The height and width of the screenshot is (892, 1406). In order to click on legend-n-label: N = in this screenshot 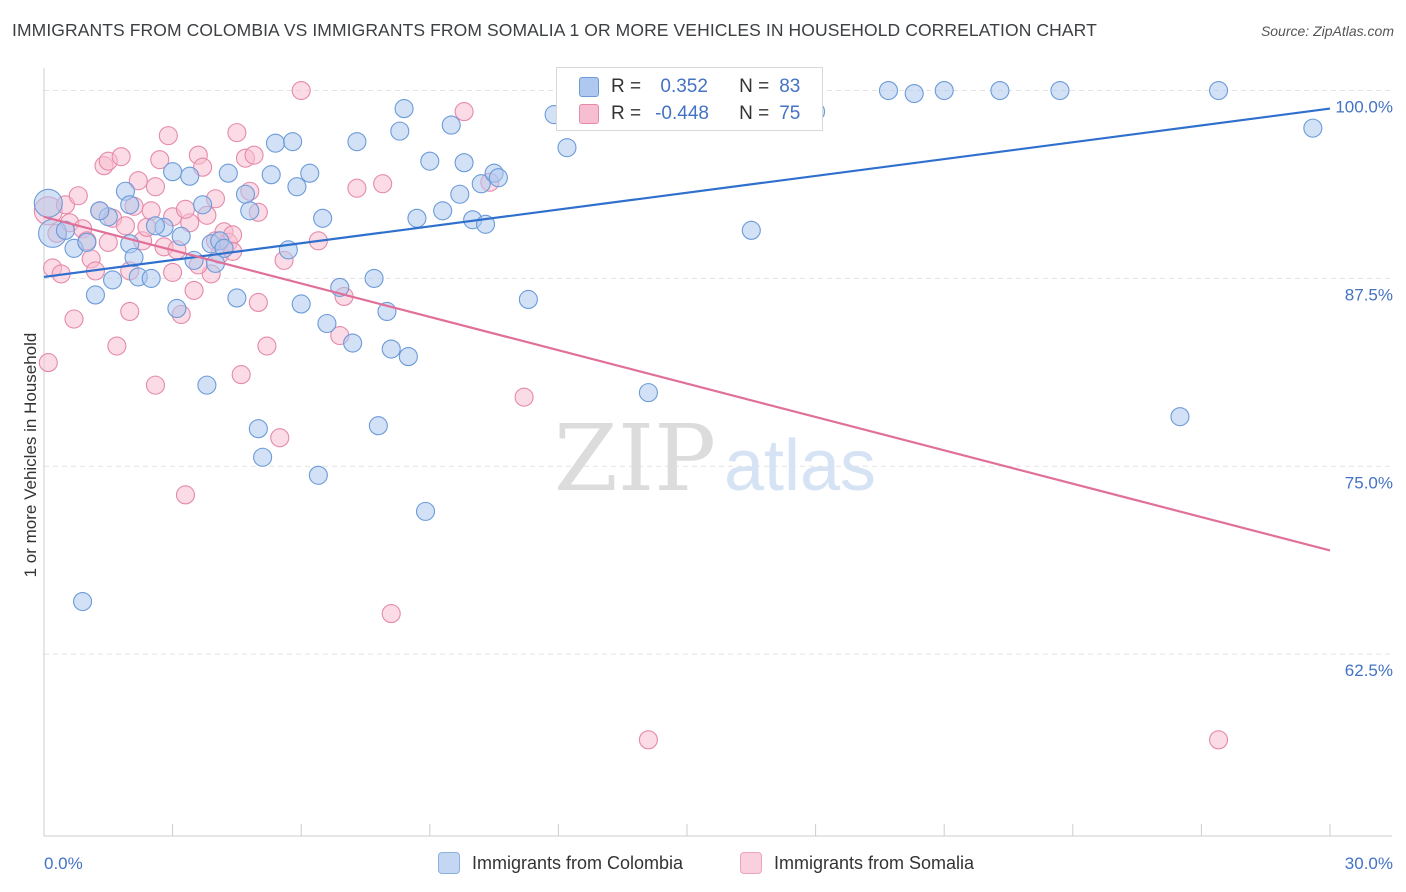, I will do `click(754, 86)`.